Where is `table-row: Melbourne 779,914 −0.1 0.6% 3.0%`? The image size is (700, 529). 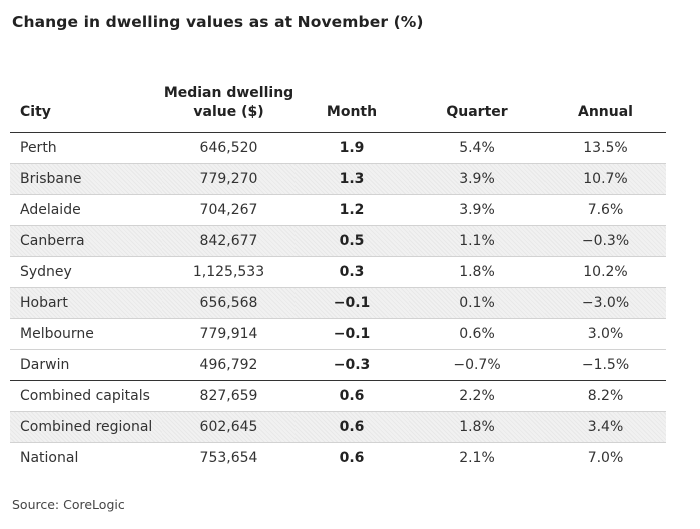
table-row: Melbourne 779,914 −0.1 0.6% 3.0% is located at coordinates (338, 334).